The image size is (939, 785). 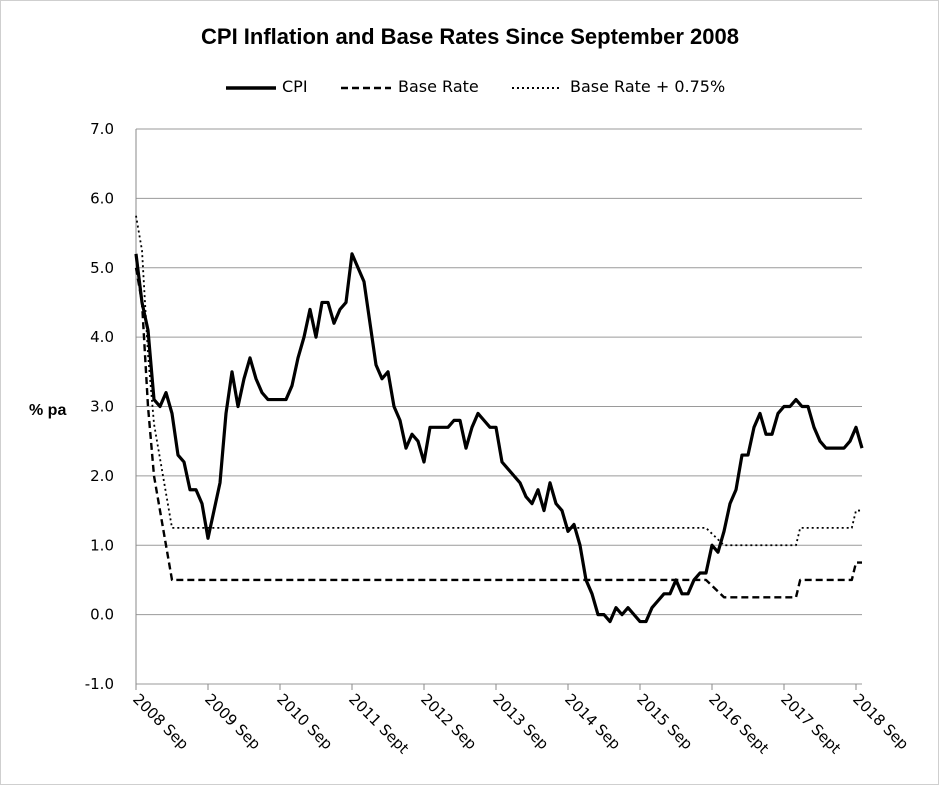 What do you see at coordinates (664, 721) in the screenshot?
I see `x-tick-label: 2015 Sep` at bounding box center [664, 721].